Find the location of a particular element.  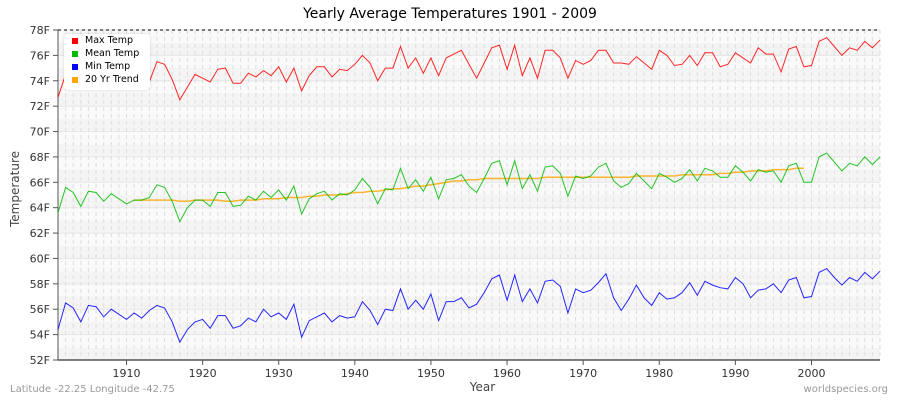

chart-title: Yearly Average Temperatures 1901 - 2009 is located at coordinates (450, 14).